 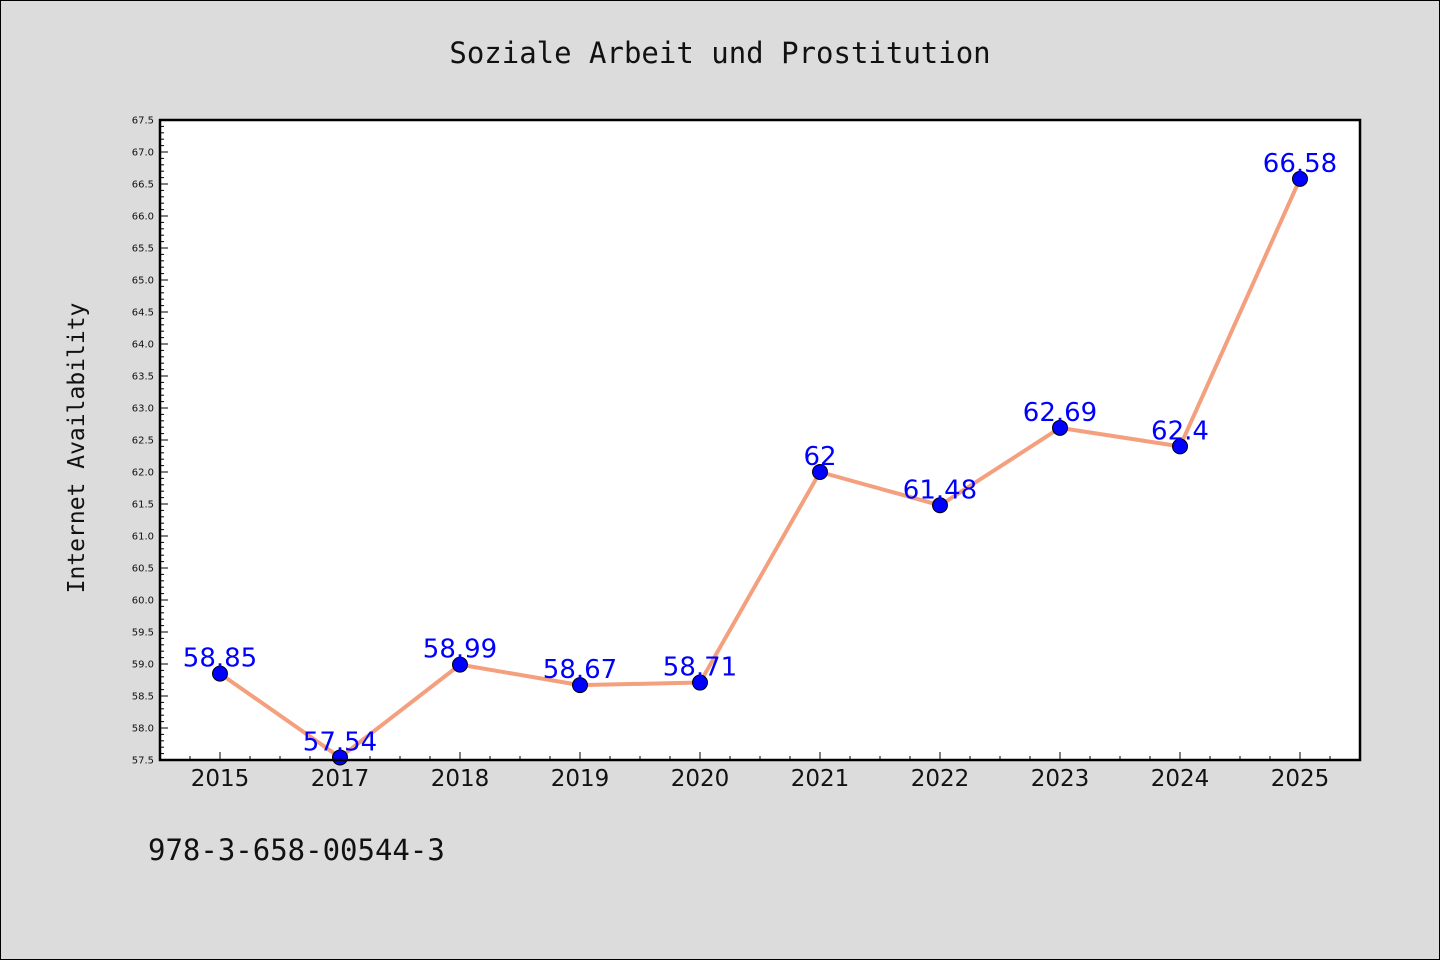 I want to click on data-label: 62, so click(x=819, y=457).